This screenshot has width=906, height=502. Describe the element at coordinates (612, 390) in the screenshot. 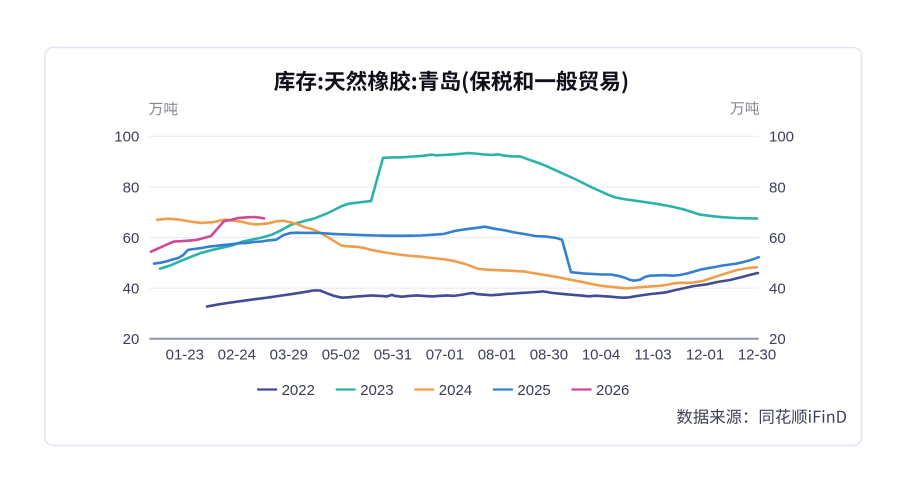

I see `svg-text: 2026` at that location.